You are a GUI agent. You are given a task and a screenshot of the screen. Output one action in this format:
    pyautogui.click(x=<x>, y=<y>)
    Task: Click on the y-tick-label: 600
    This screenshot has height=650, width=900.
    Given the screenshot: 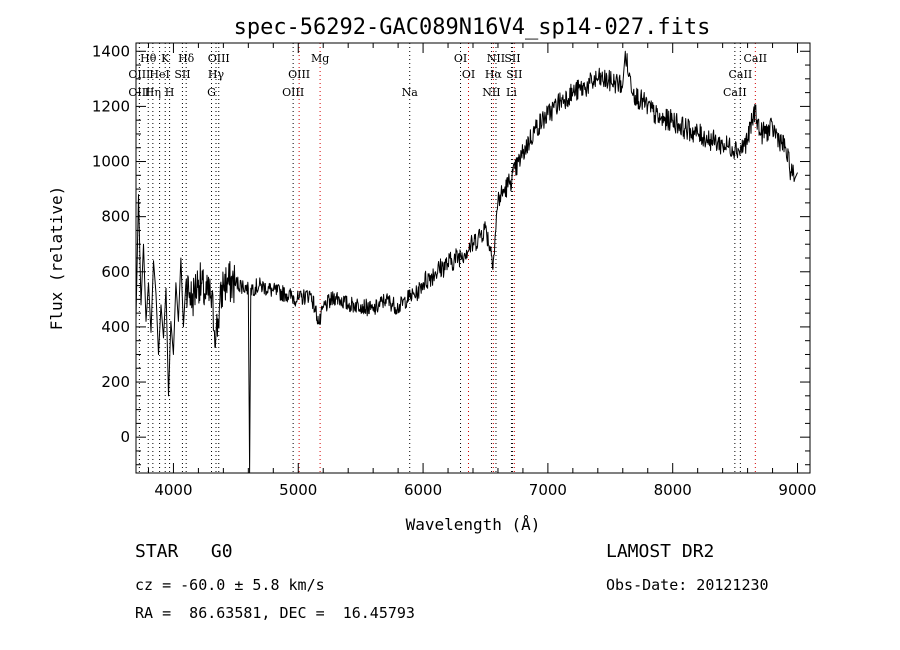 What is the action you would take?
    pyautogui.click(x=115, y=272)
    